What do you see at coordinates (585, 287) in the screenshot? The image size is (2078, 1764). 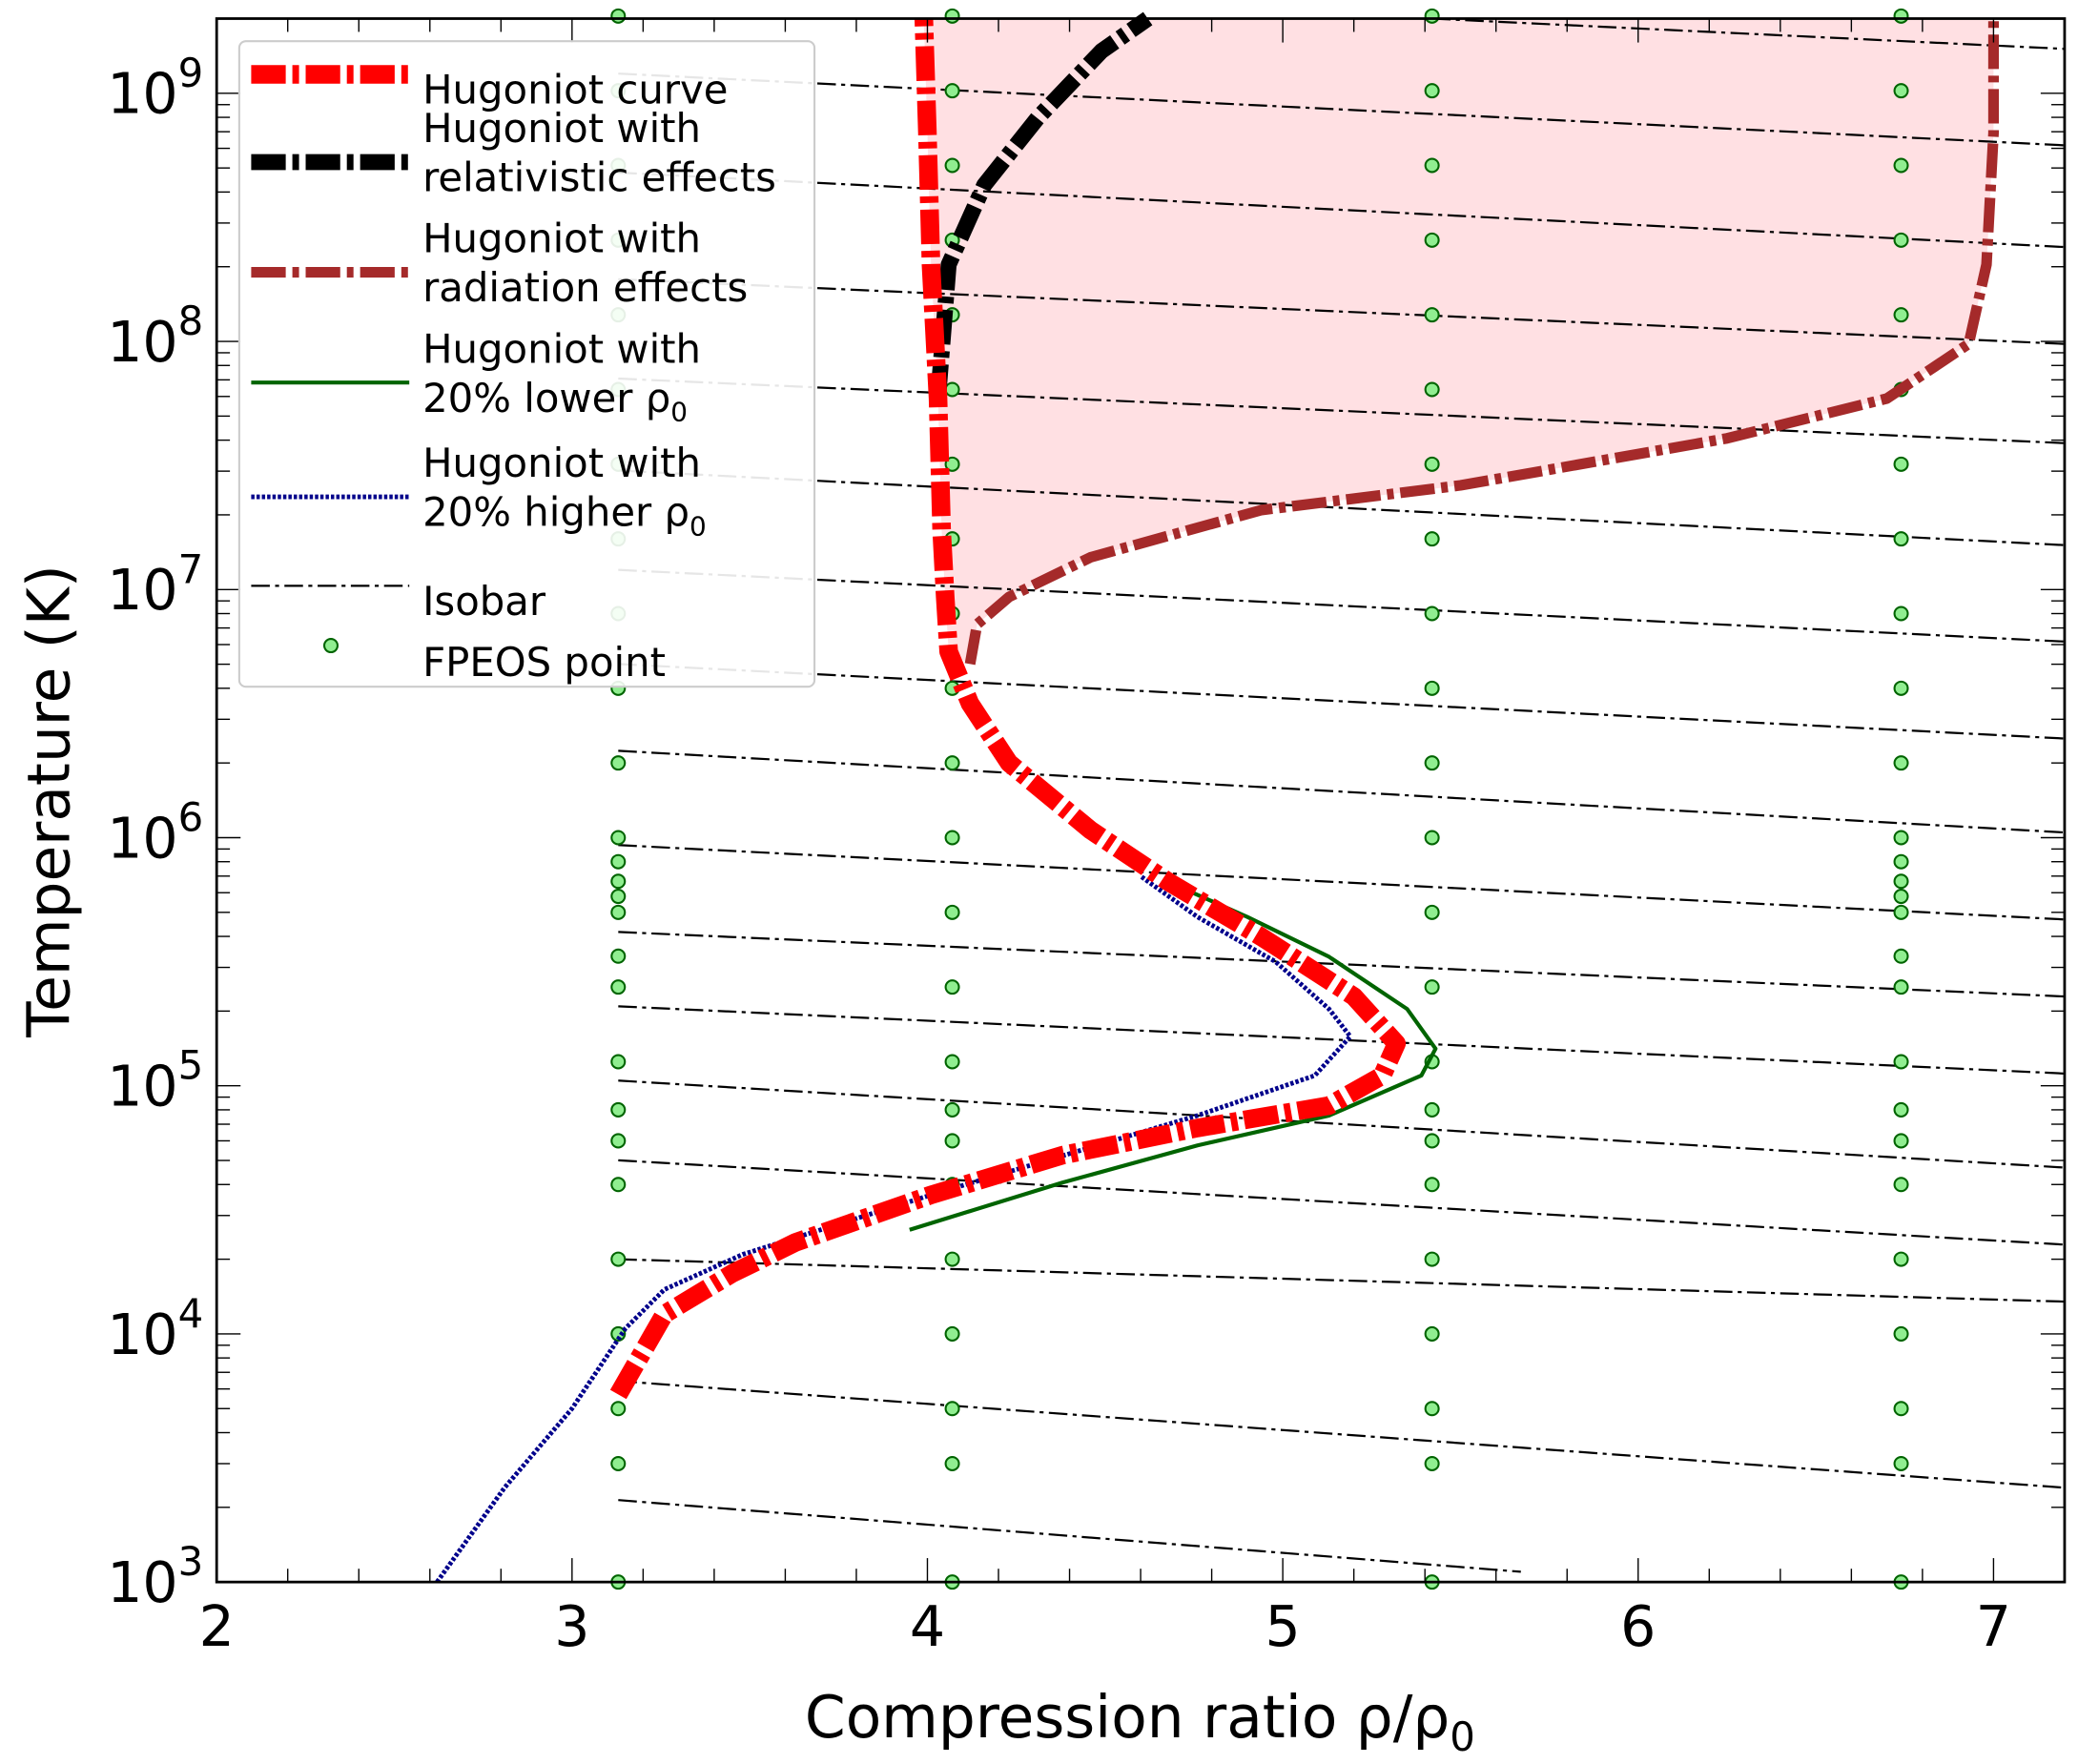 I see `legend-label-2: radiation effects` at bounding box center [585, 287].